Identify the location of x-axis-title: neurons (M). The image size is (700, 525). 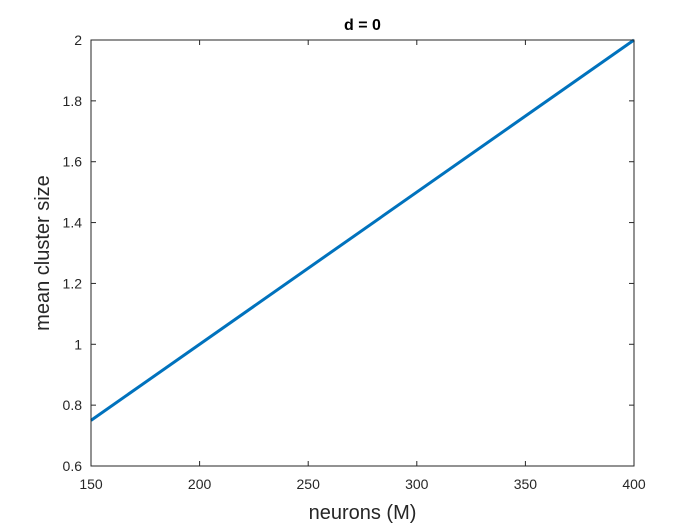
(363, 513).